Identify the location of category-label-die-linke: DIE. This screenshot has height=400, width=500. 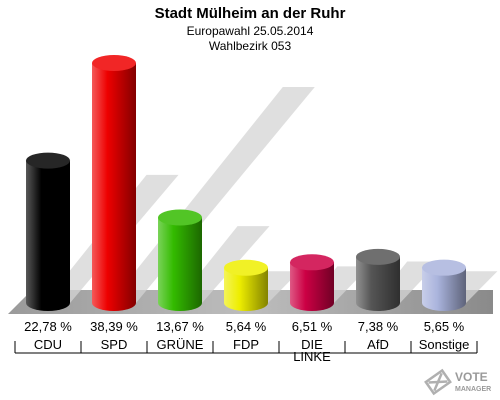
(312, 344).